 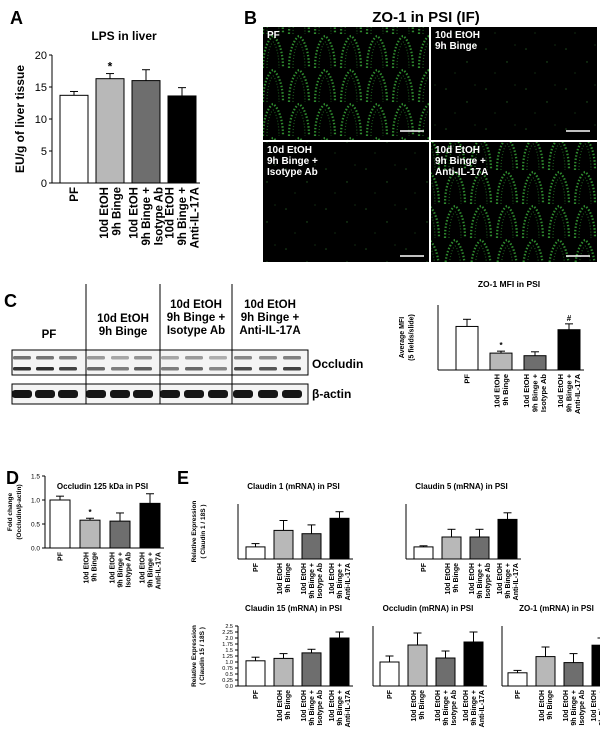 What do you see at coordinates (269, 331) in the screenshot?
I see `blot-lane-group-label: Anti-IL-17A` at bounding box center [269, 331].